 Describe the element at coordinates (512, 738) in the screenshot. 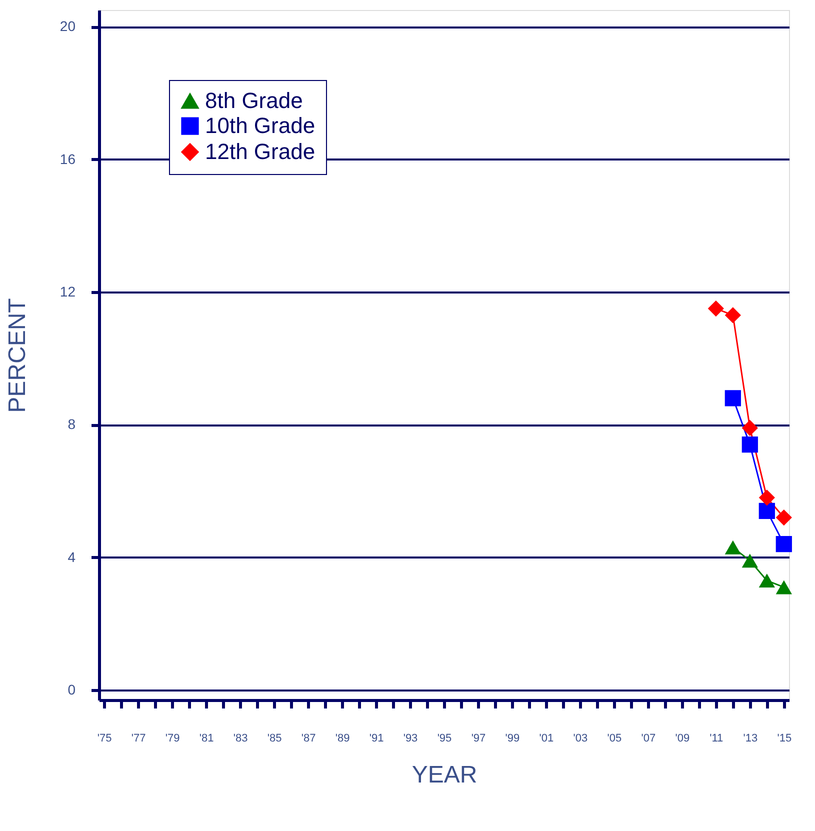

I see `x-tick-label: '99` at that location.